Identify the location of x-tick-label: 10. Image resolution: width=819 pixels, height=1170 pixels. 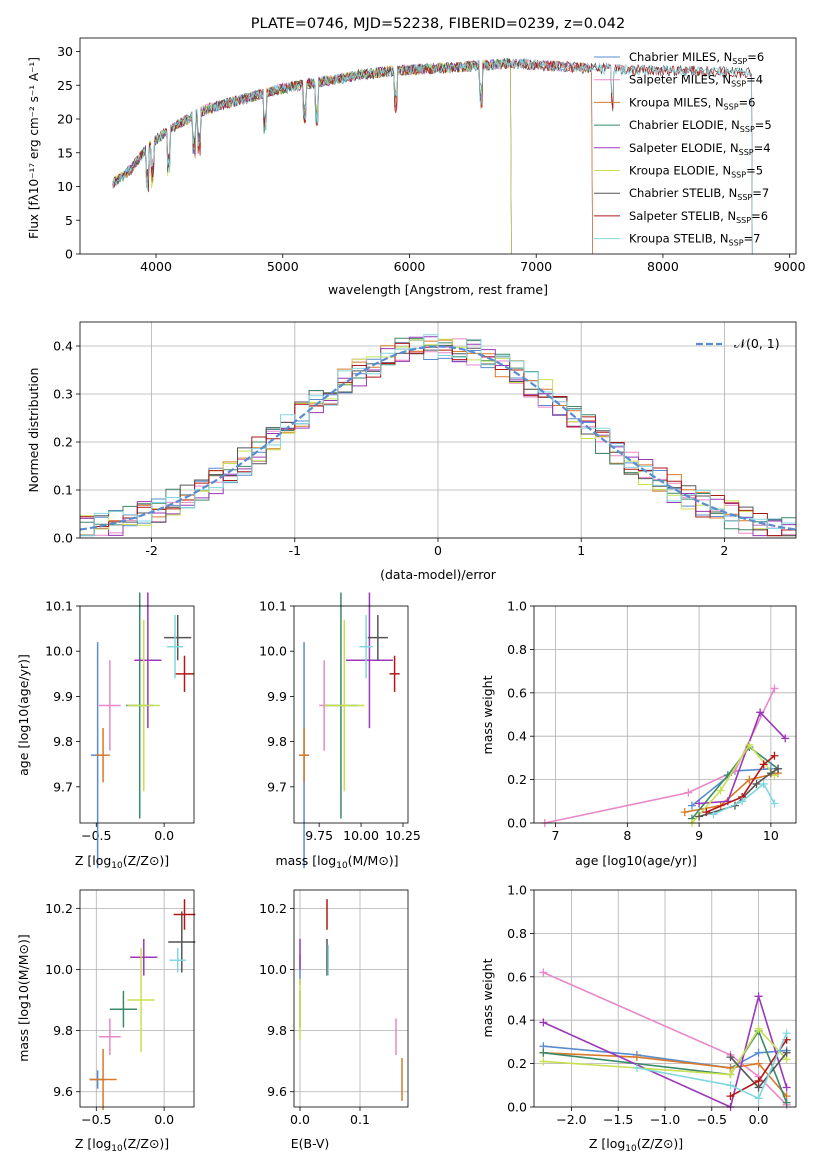
(771, 835).